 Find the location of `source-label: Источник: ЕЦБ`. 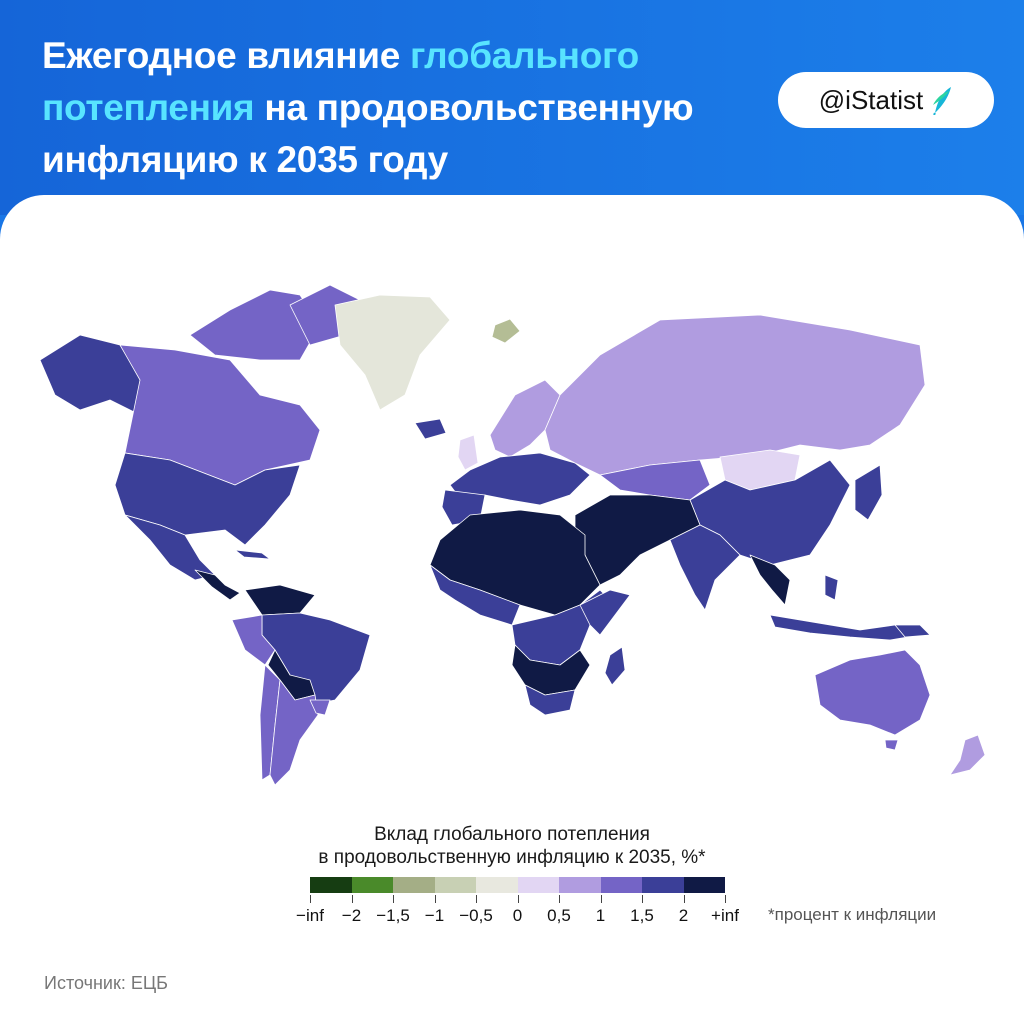

source-label: Источник: ЕЦБ is located at coordinates (106, 983).